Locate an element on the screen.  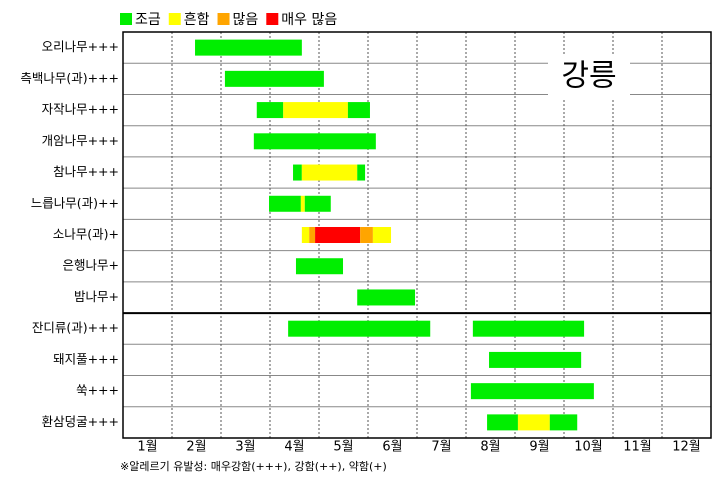
legend-label: 조금 is located at coordinates (148, 20).